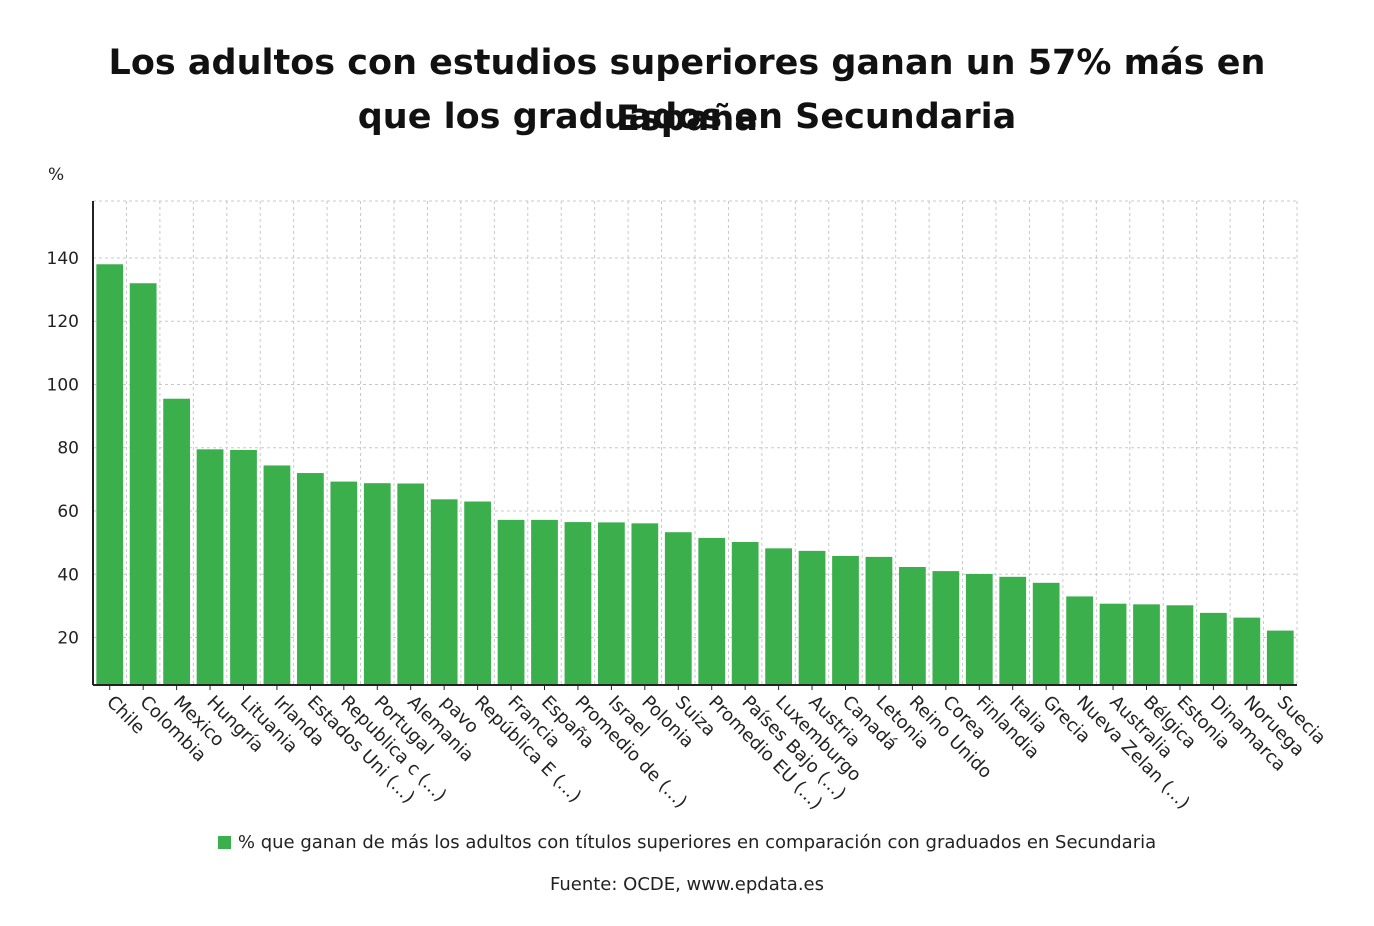  Describe the element at coordinates (1180, 645) in the screenshot. I see `bar-estonia` at that location.